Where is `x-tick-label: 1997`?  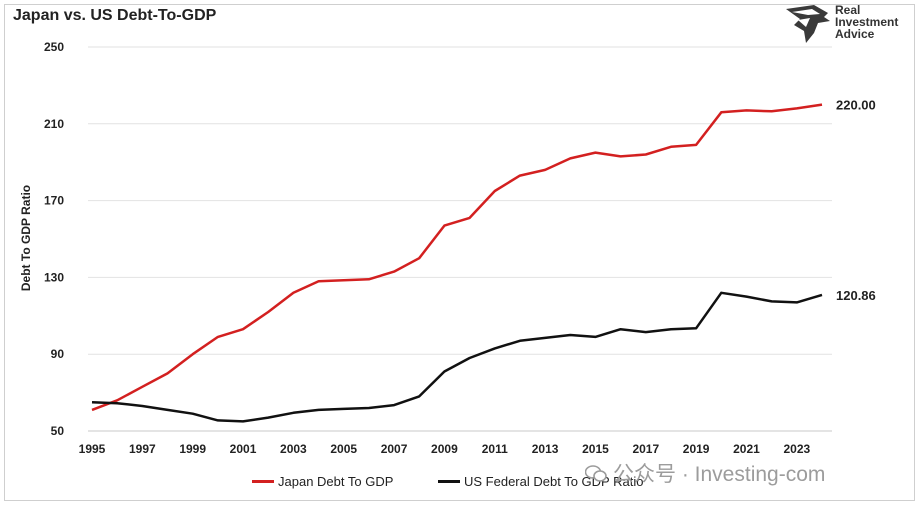 x-tick-label: 1997 is located at coordinates (142, 449).